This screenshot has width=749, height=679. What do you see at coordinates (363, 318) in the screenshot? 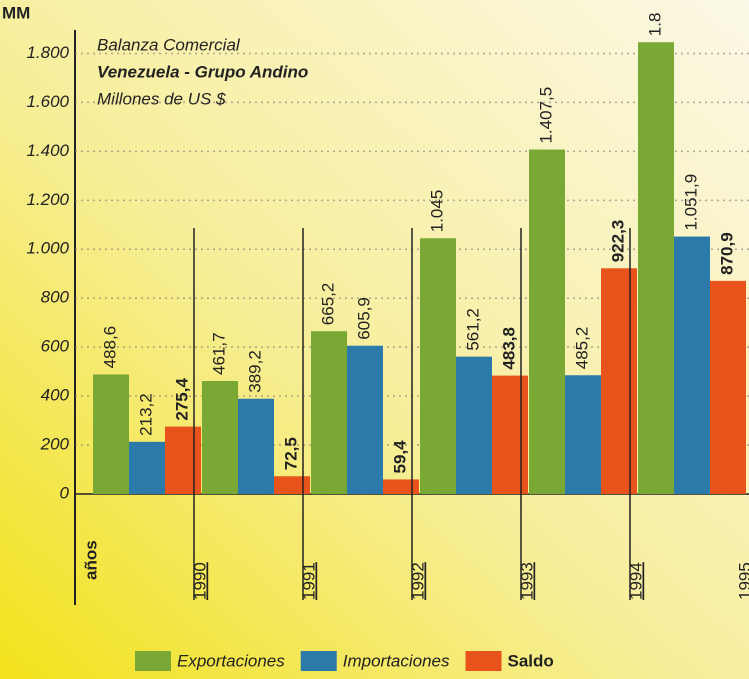
I see `value-label: 605,9` at bounding box center [363, 318].